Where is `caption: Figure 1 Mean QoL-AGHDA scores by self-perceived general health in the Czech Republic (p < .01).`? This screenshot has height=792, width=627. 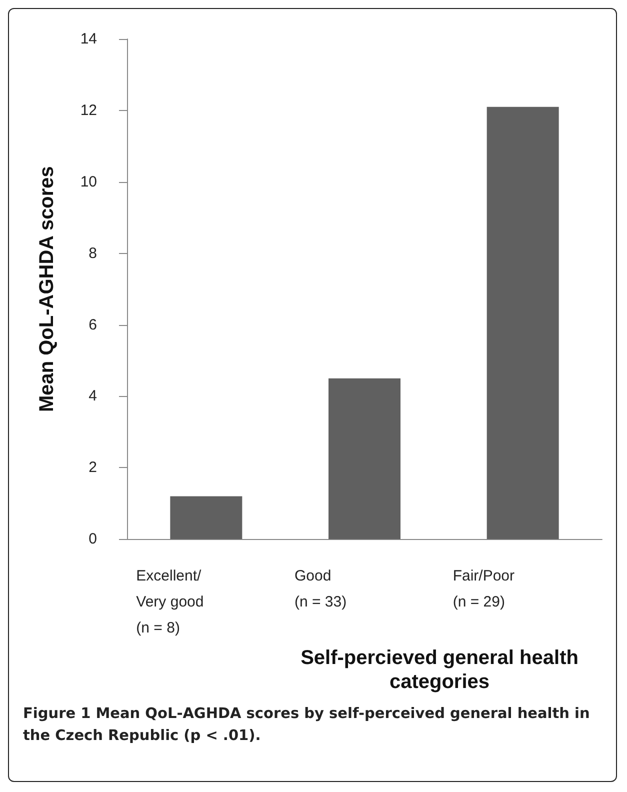 caption: Figure 1 Mean QoL-AGHDA scores by self-perceived general health in the Czech Republic (p < .01). is located at coordinates (306, 725).